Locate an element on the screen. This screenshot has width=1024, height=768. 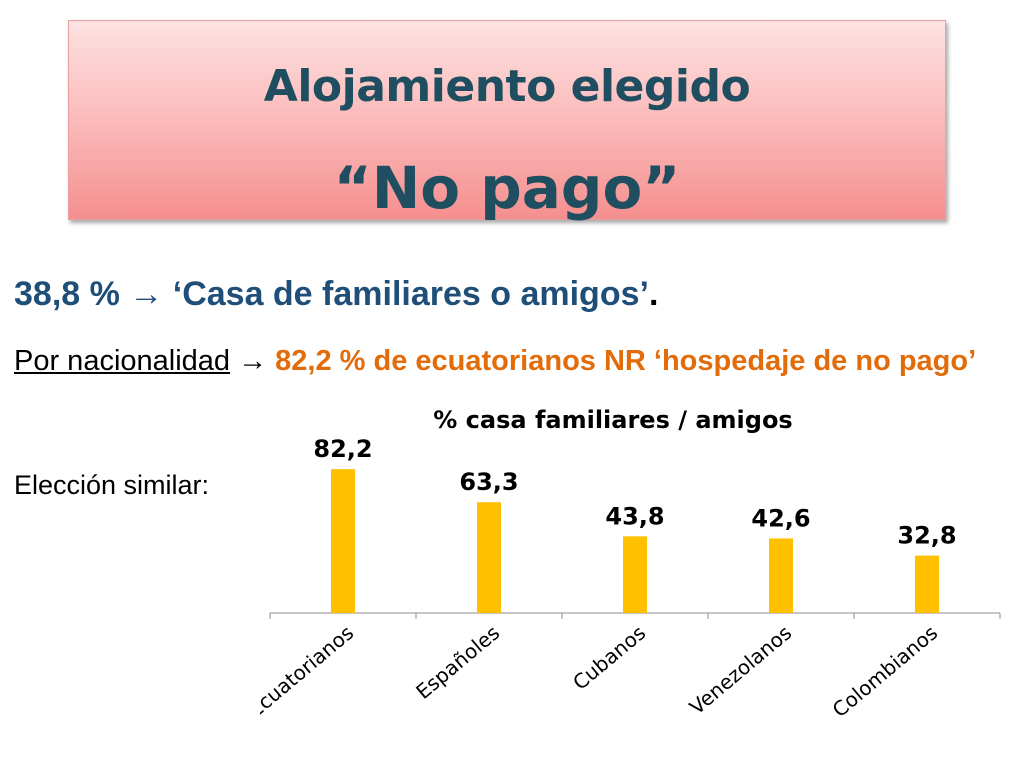
x-tick-label: Venezolanos is located at coordinates (740, 669).